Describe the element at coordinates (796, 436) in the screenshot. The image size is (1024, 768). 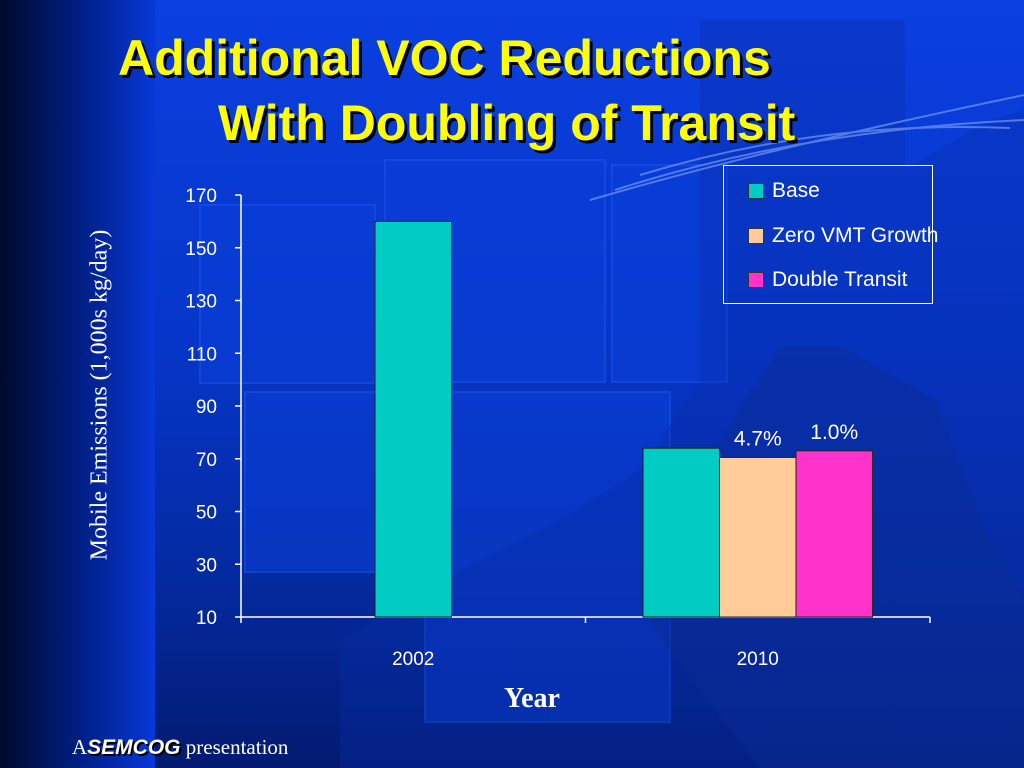
I see `data-labels: 4.7% 1.0%` at that location.